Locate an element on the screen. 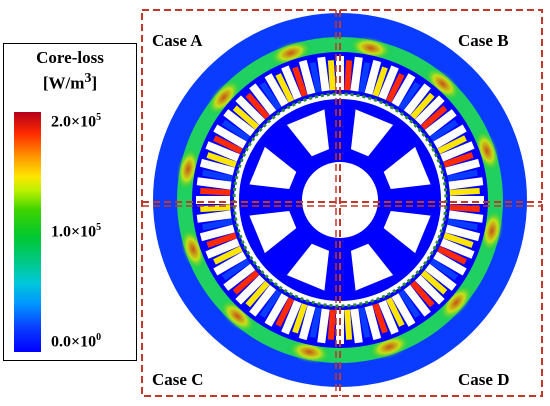 This screenshot has height=406, width=550. case-a-label: Case A is located at coordinates (177, 40).